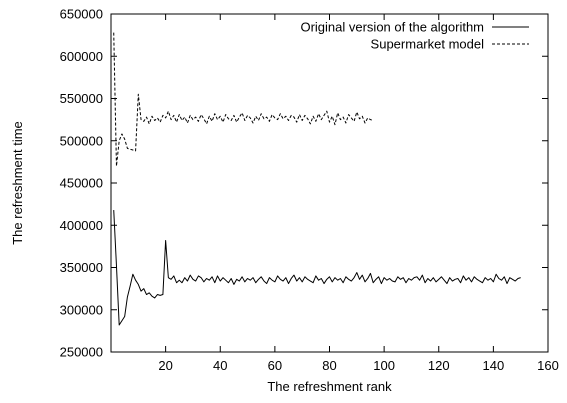 Image resolution: width=567 pixels, height=403 pixels. Describe the element at coordinates (428, 44) in the screenshot. I see `legend-label-2: Supermarket model` at that location.